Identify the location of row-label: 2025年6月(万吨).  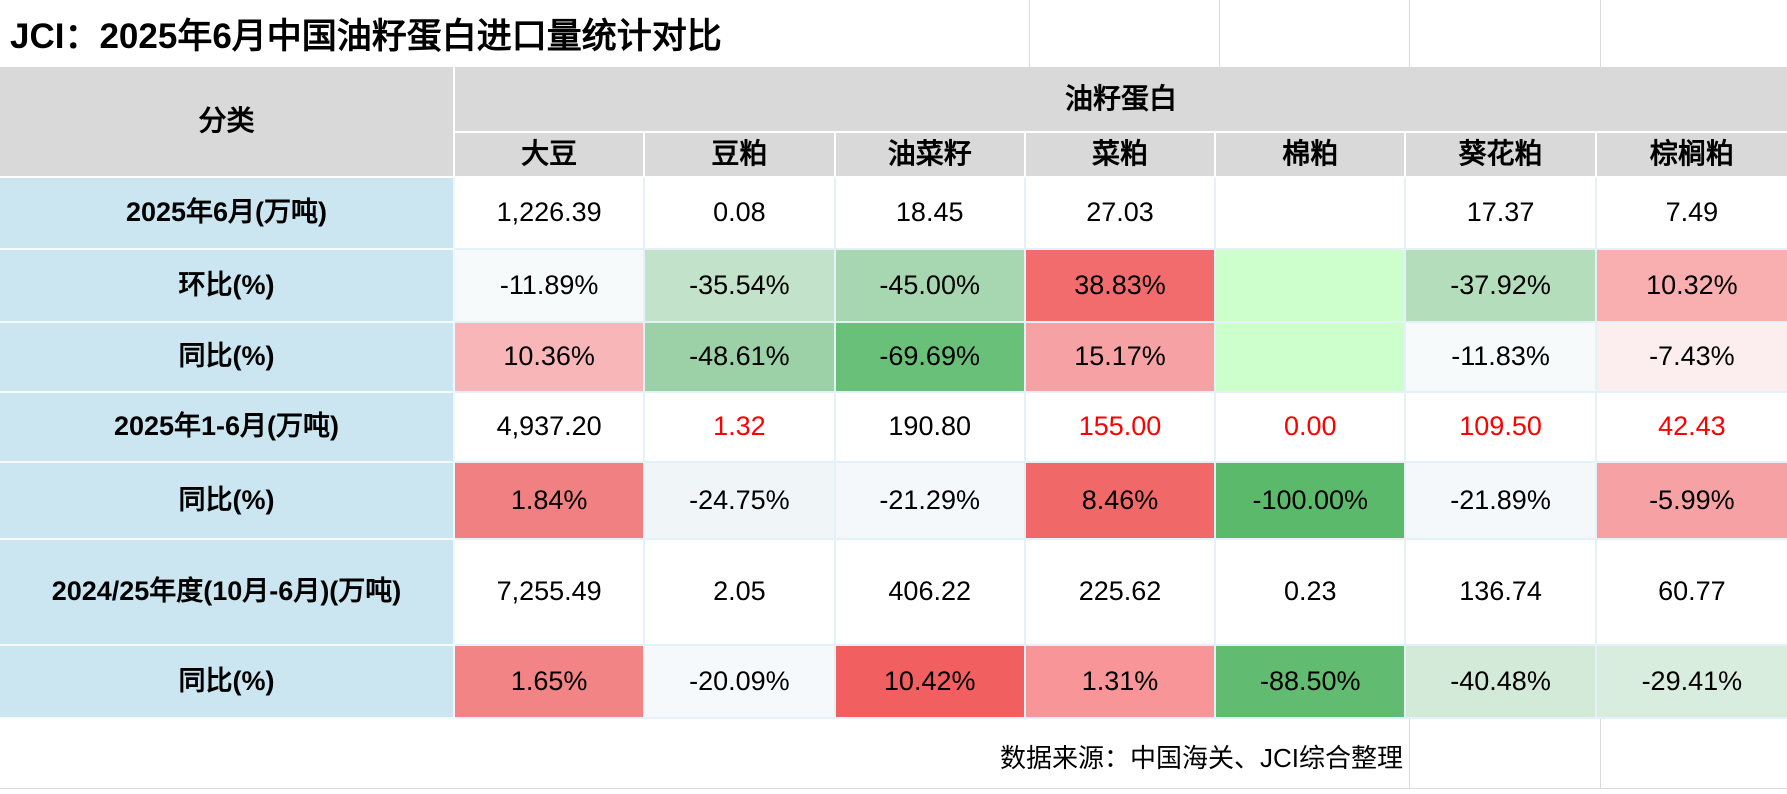
(227, 214).